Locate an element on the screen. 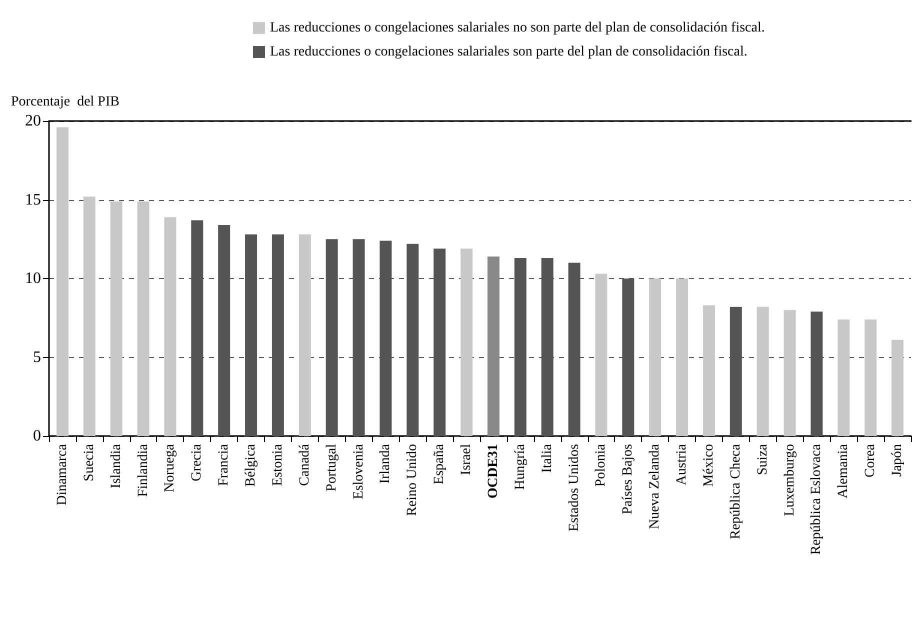 This screenshot has height=622, width=921. x-tick-label: Estados Unidos is located at coordinates (574, 488).